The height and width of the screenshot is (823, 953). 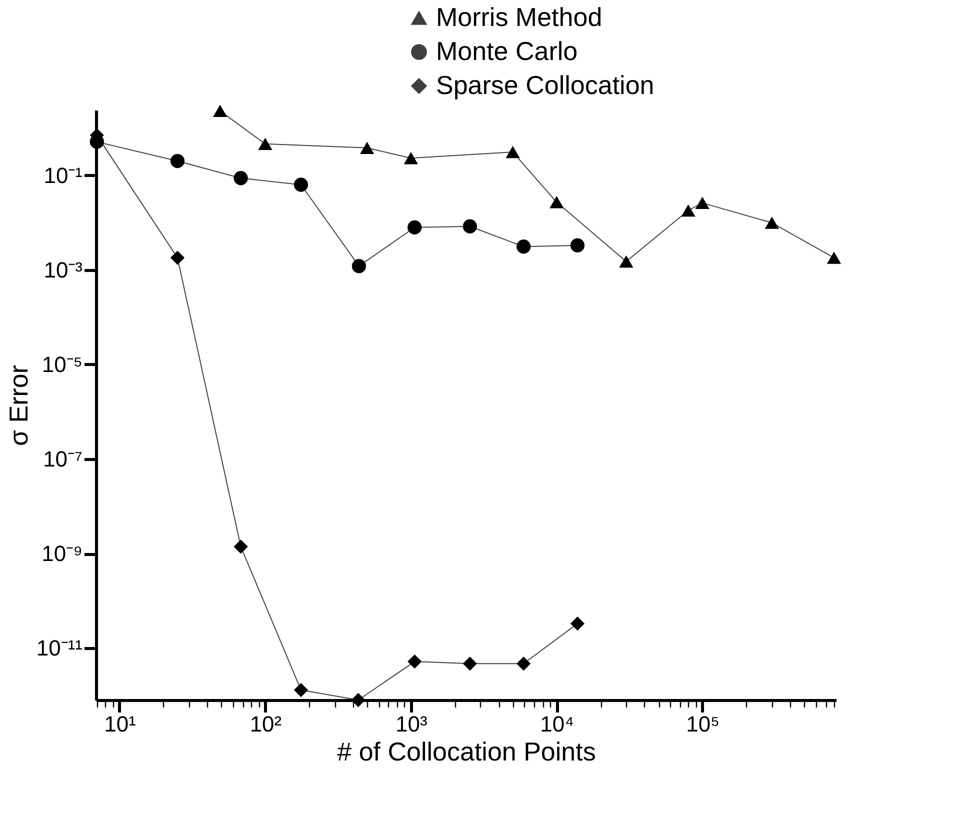 What do you see at coordinates (62, 364) in the screenshot?
I see `y-tick-label: 10⁻⁵` at bounding box center [62, 364].